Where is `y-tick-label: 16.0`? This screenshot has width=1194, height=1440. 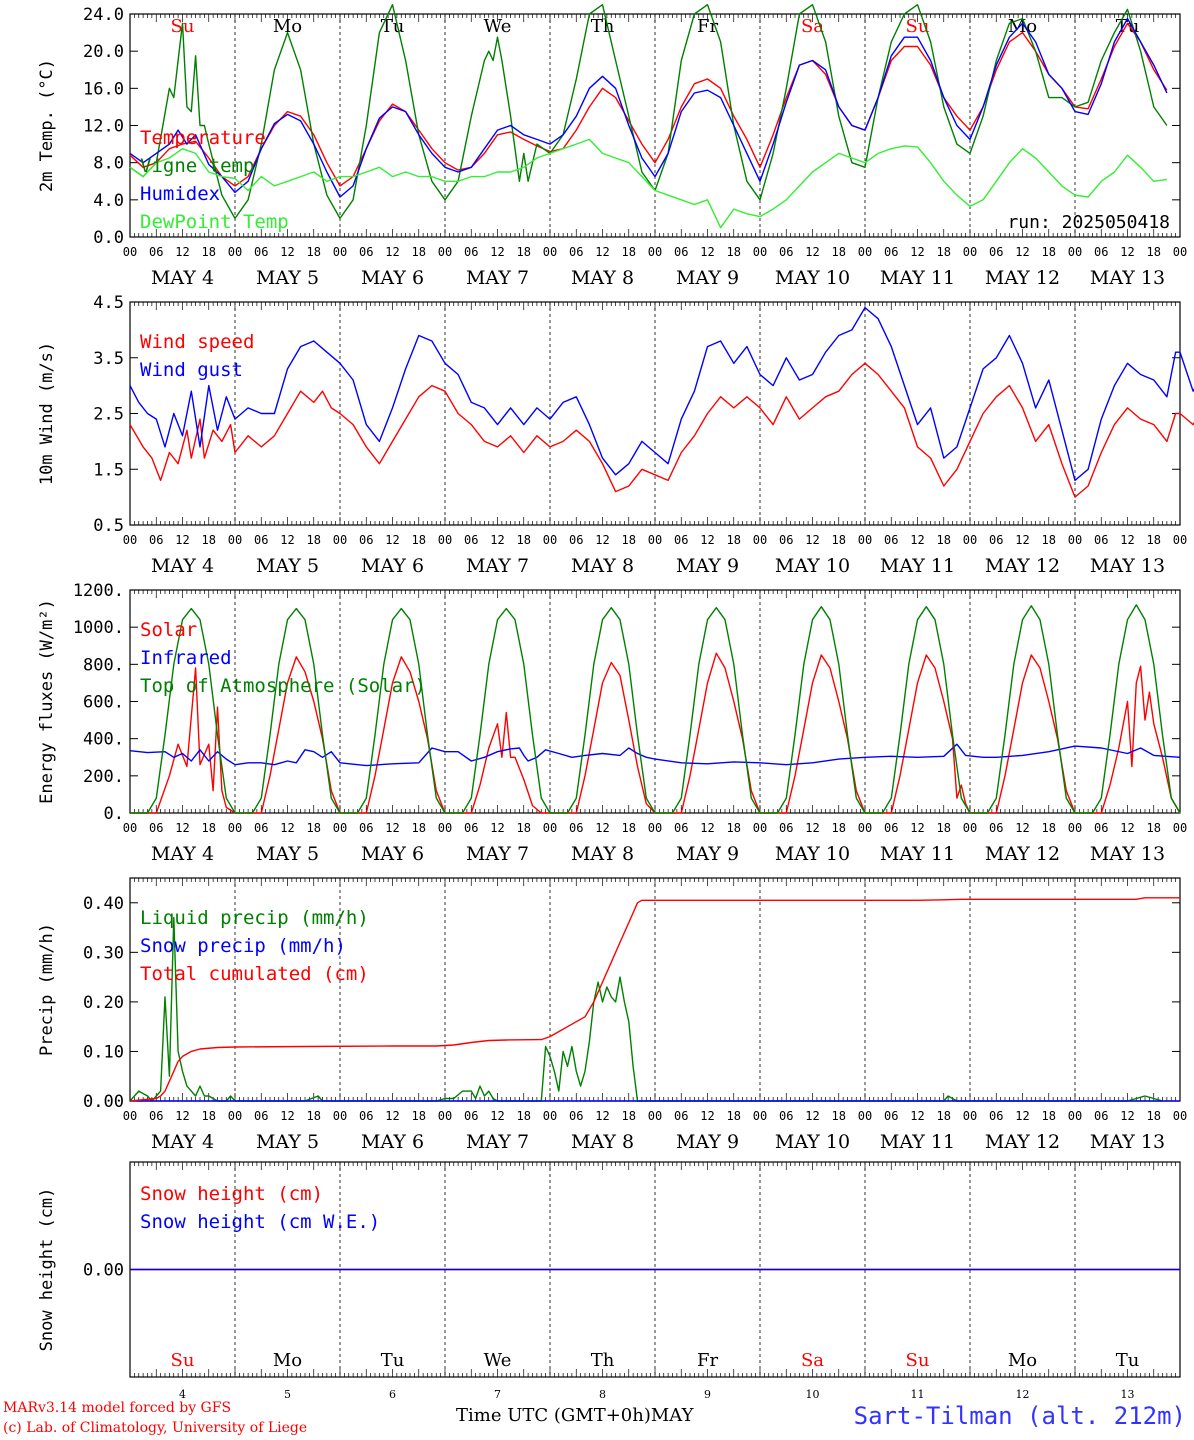 y-tick-label: 16.0 is located at coordinates (103, 89).